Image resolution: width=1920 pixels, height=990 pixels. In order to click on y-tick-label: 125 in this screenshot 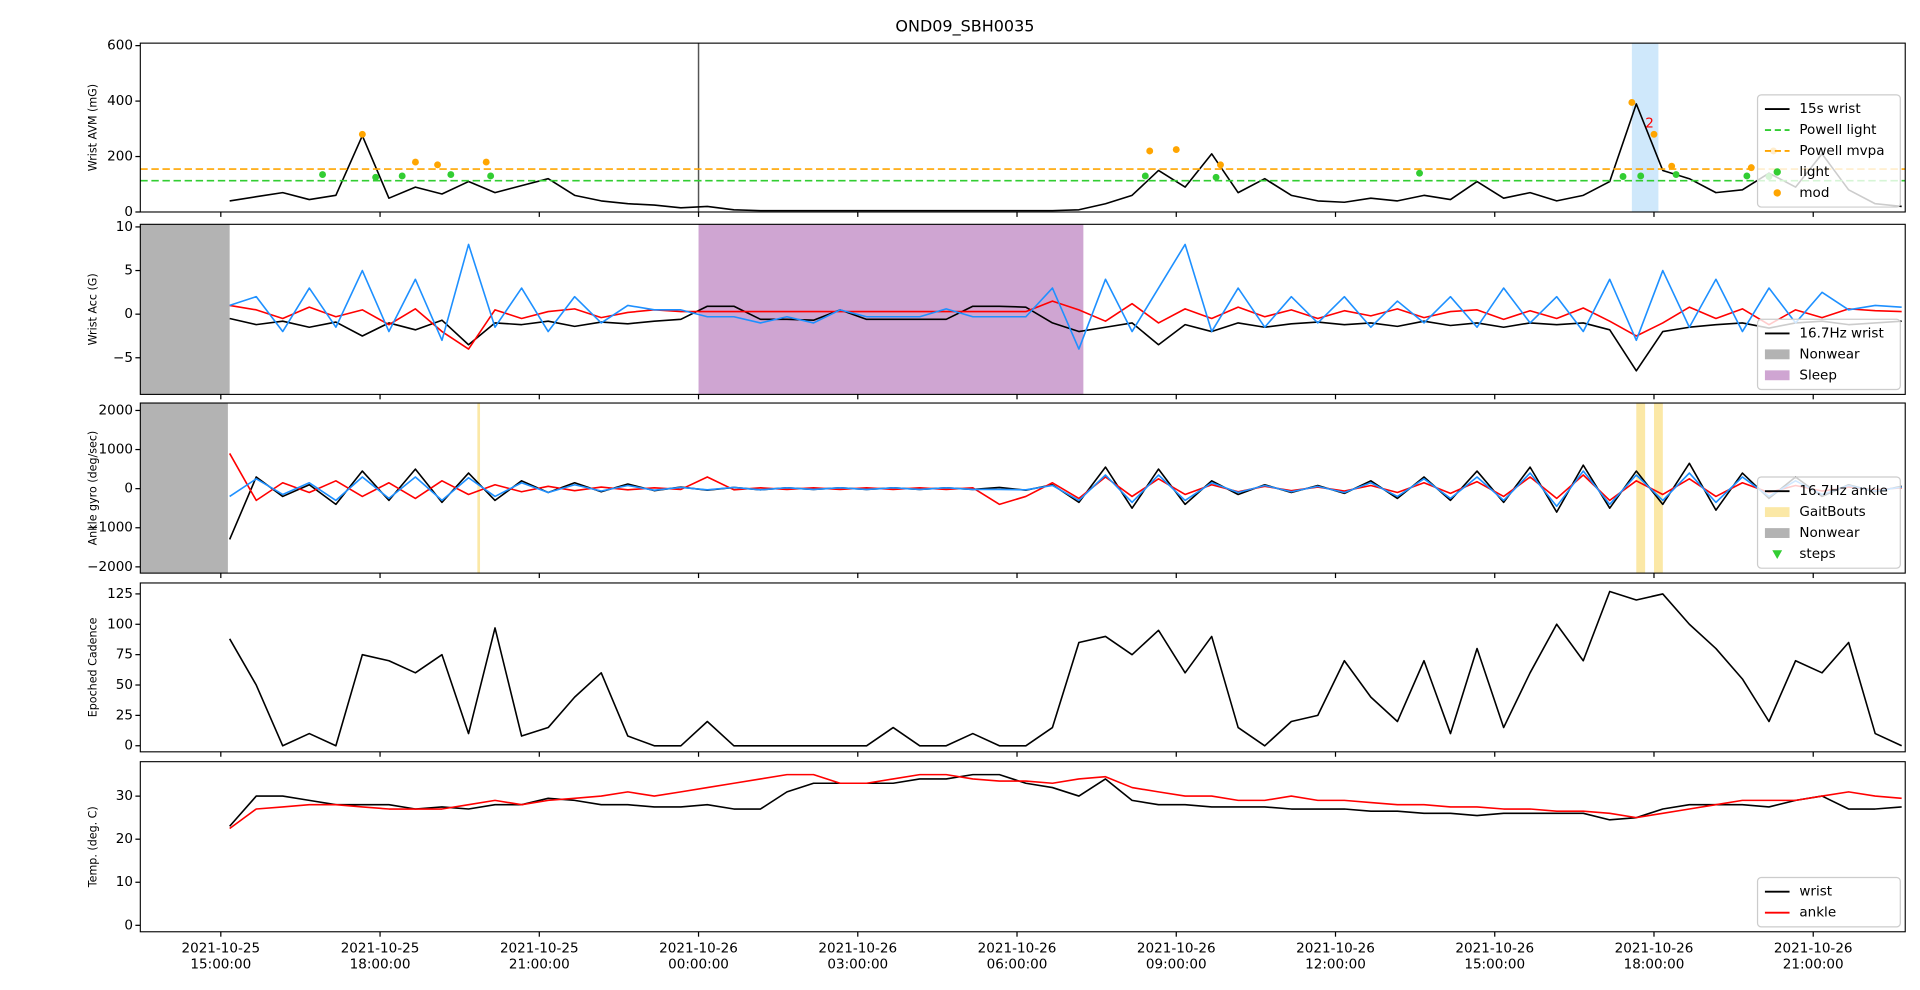, I will do `click(120, 594)`.